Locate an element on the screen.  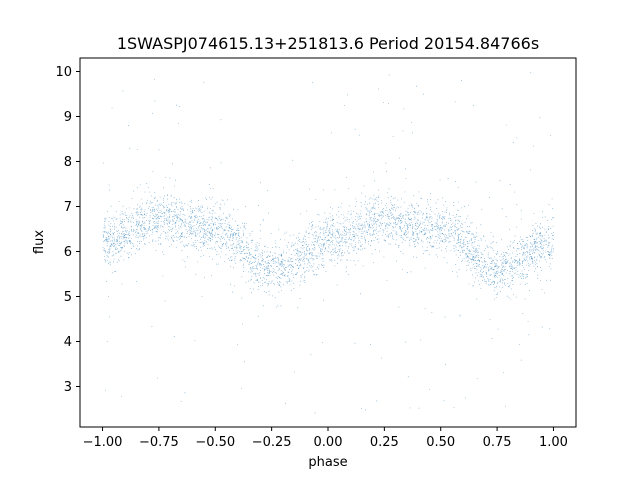
y-axis-label: flux is located at coordinates (39, 242).